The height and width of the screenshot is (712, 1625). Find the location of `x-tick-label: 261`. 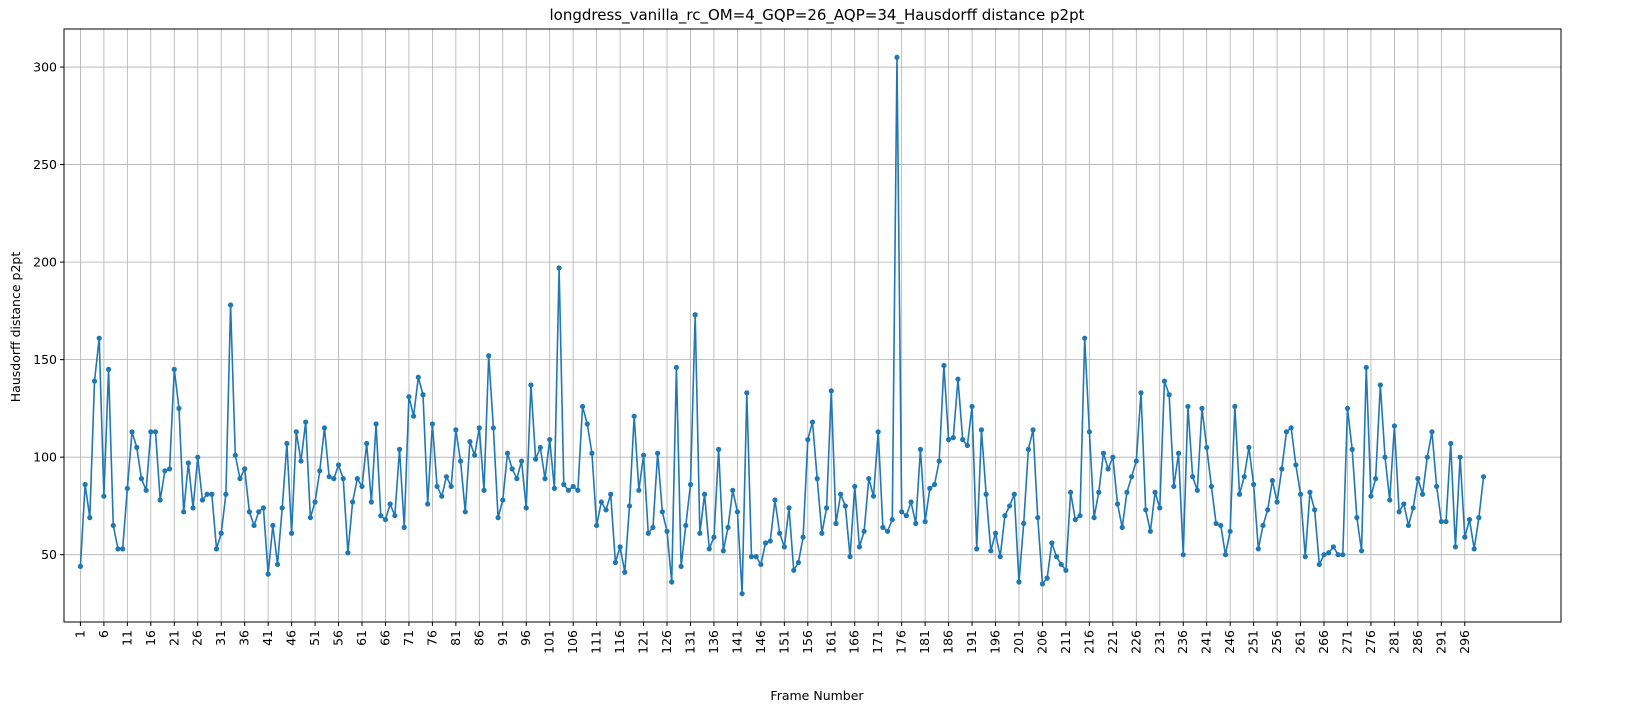

x-tick-label: 261 is located at coordinates (1300, 642).